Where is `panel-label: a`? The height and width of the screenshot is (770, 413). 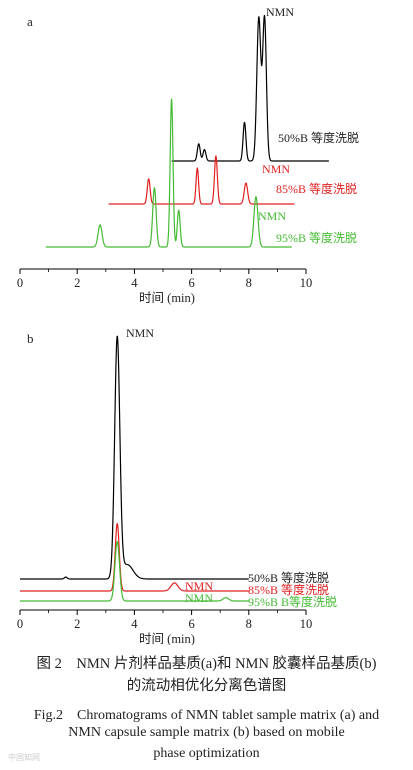
panel-label: a is located at coordinates (30, 21).